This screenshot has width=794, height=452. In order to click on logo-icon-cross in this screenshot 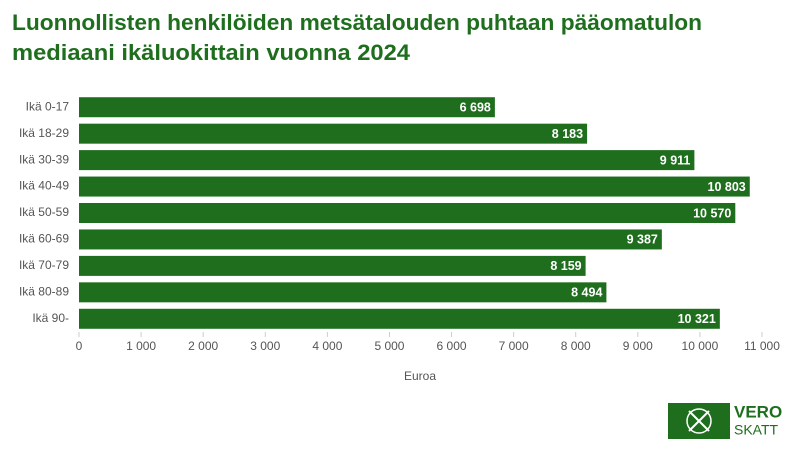, I will do `click(699, 421)`.